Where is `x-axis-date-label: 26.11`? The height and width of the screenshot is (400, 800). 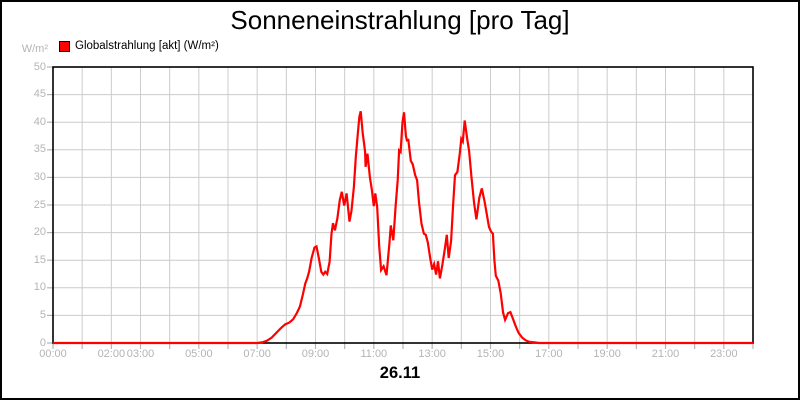
x-axis-date-label: 26.11 is located at coordinates (400, 373).